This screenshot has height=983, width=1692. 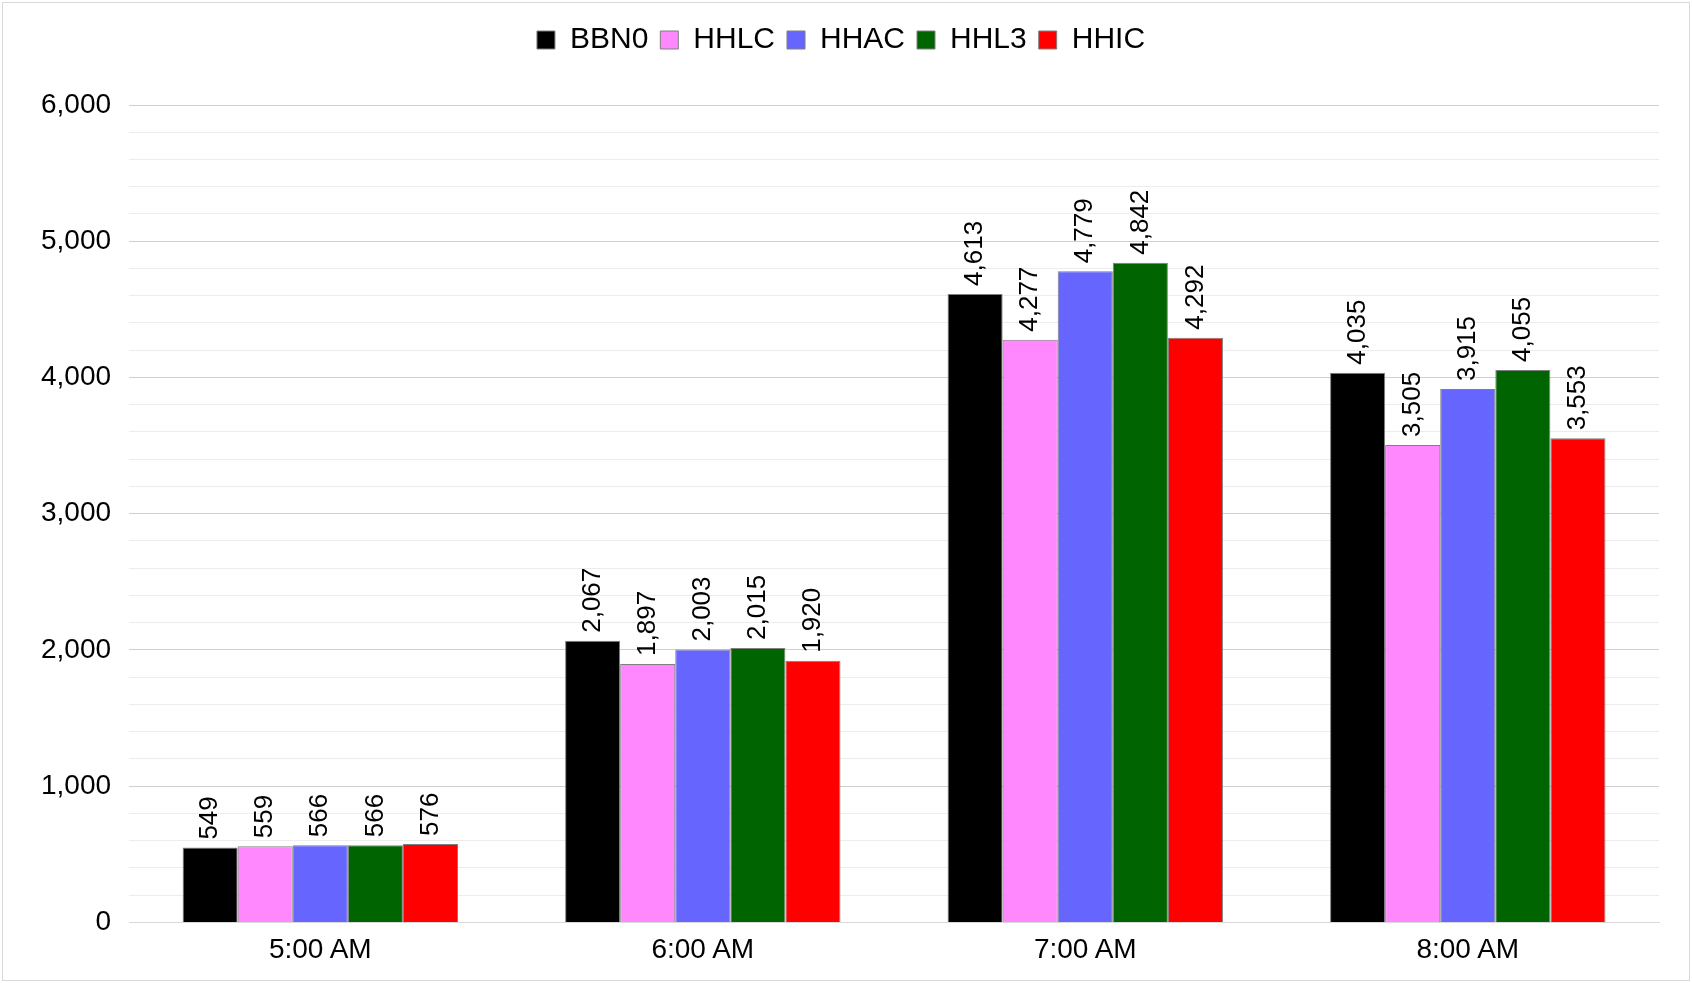 What do you see at coordinates (1108, 38) in the screenshot?
I see `legend-label: HHIC` at bounding box center [1108, 38].